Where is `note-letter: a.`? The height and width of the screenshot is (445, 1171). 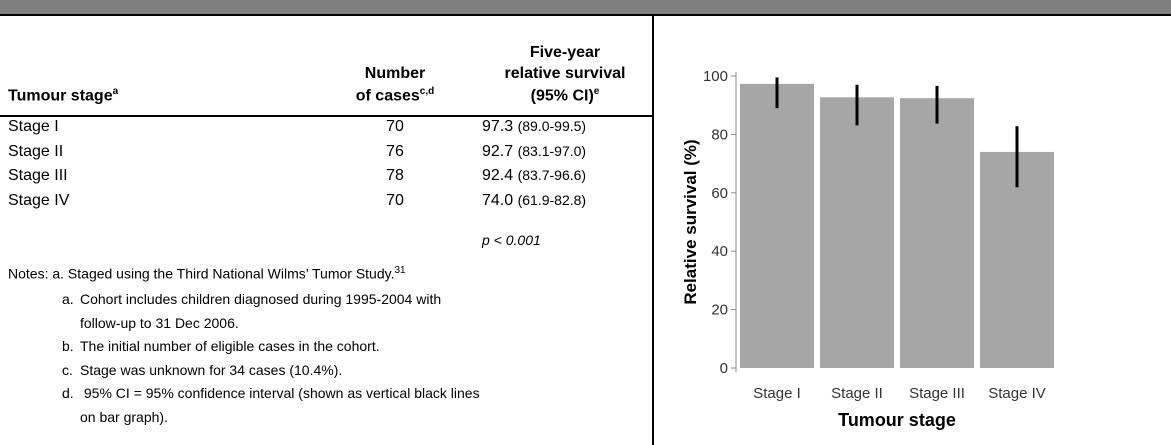 note-letter: a. is located at coordinates (68, 299).